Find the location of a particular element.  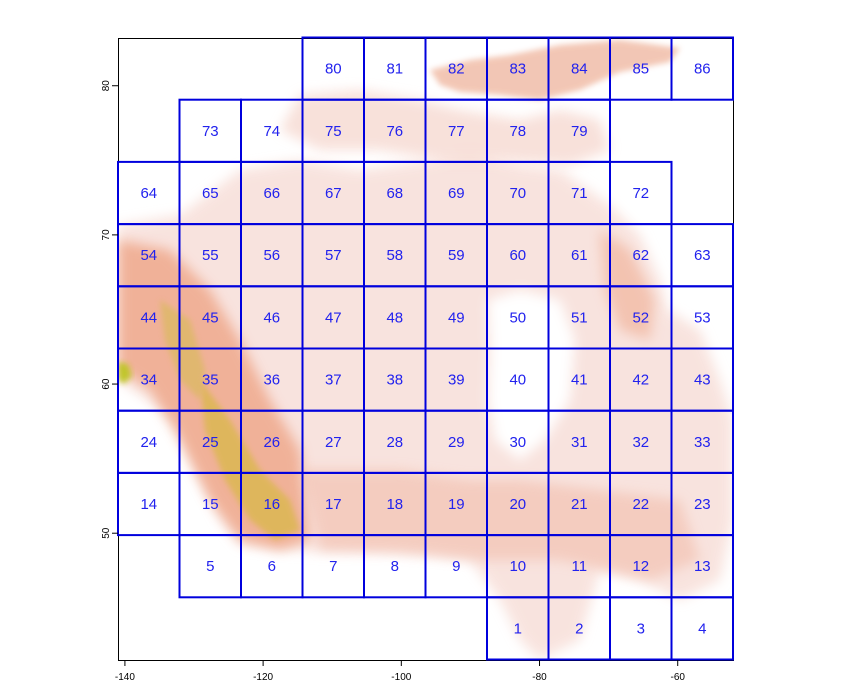

tile-label-77: 77 is located at coordinates (456, 131).